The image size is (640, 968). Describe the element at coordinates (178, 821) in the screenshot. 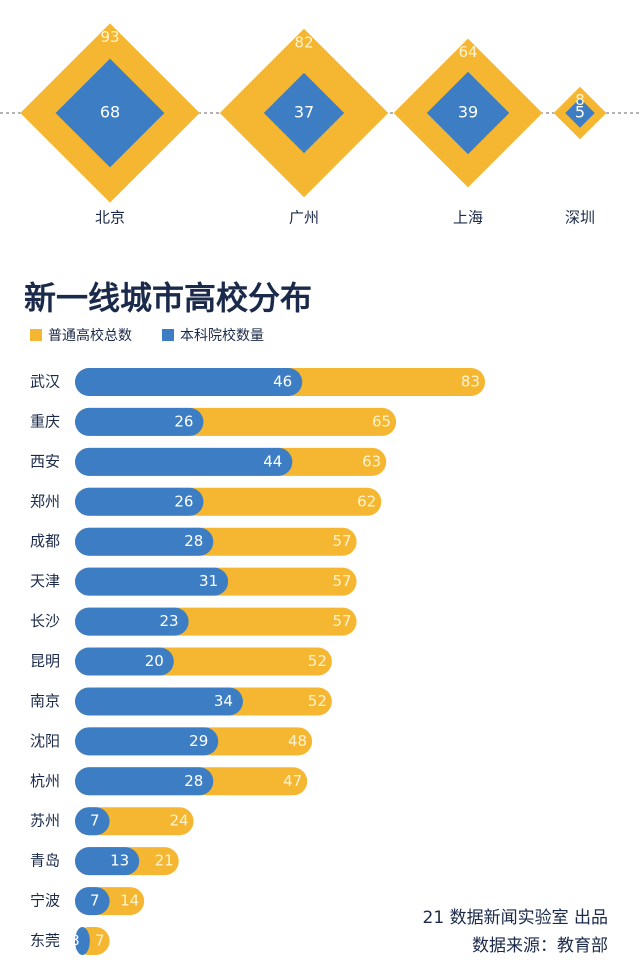

I see `value-label: 24` at that location.